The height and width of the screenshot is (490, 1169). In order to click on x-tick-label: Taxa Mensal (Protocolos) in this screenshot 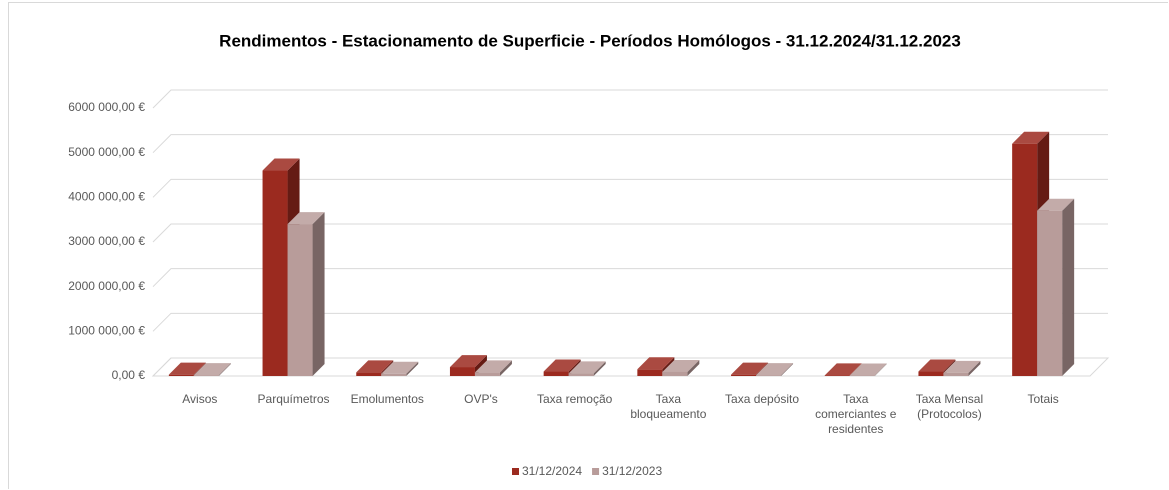, I will do `click(949, 406)`.